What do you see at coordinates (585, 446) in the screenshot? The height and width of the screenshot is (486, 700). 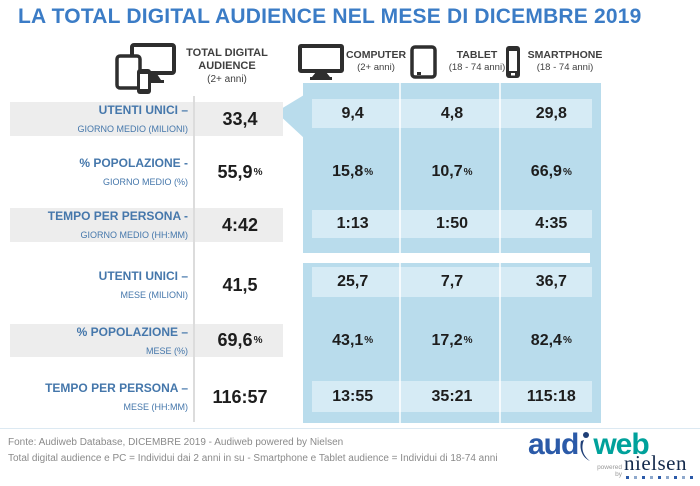 I see `audiweb-swoosh-icon` at bounding box center [585, 446].